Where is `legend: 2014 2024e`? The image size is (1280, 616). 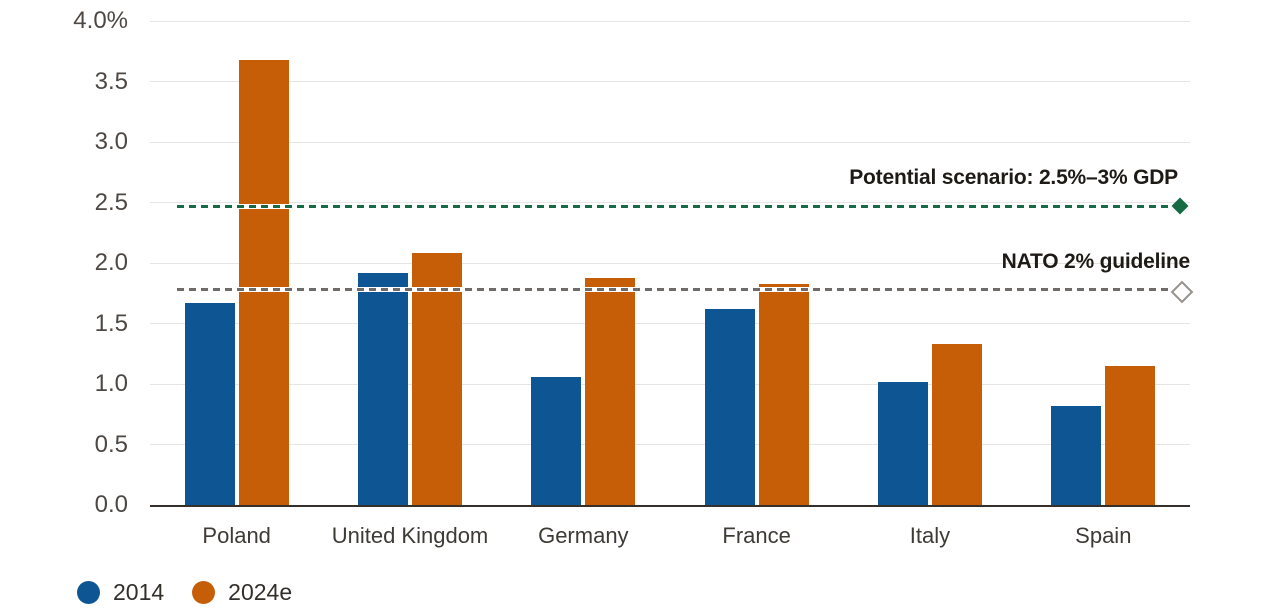
legend: 2014 2024e is located at coordinates (184, 592).